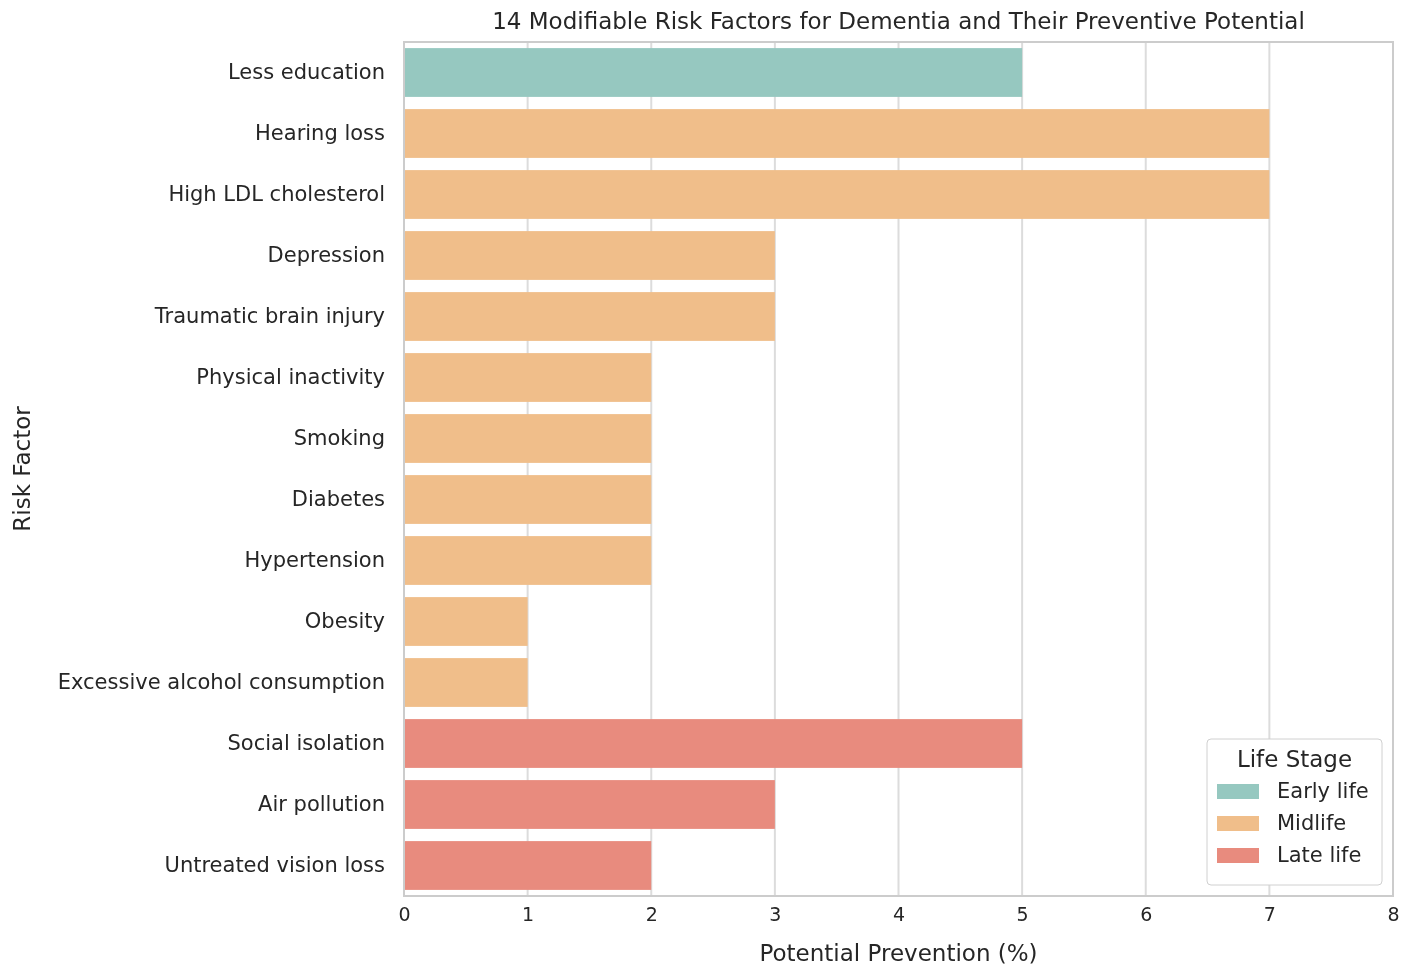 The height and width of the screenshot is (967, 1418). I want to click on y-tick-label: Less education, so click(306, 72).